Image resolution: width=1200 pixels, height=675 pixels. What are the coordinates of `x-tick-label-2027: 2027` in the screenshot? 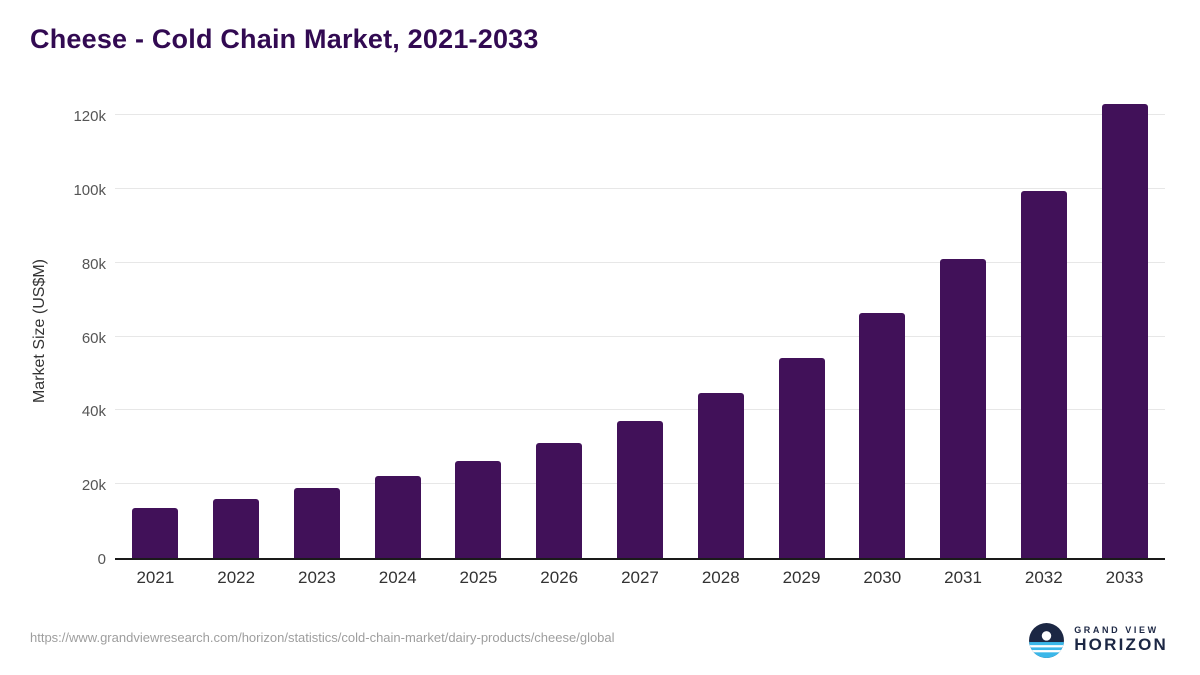 It's located at (640, 577).